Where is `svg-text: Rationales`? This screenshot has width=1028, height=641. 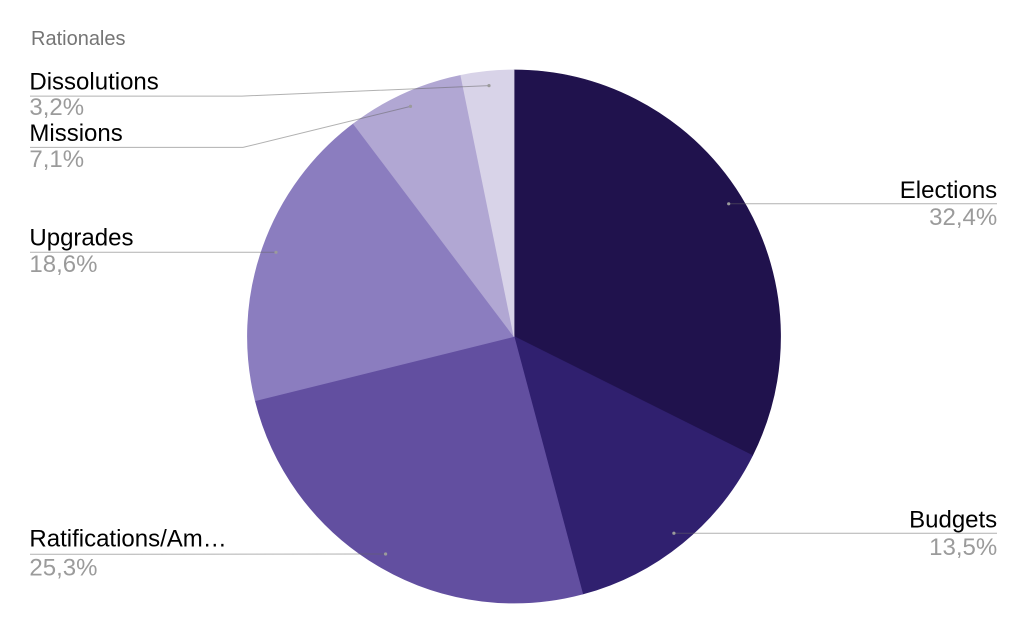
svg-text: Rationales is located at coordinates (78, 39).